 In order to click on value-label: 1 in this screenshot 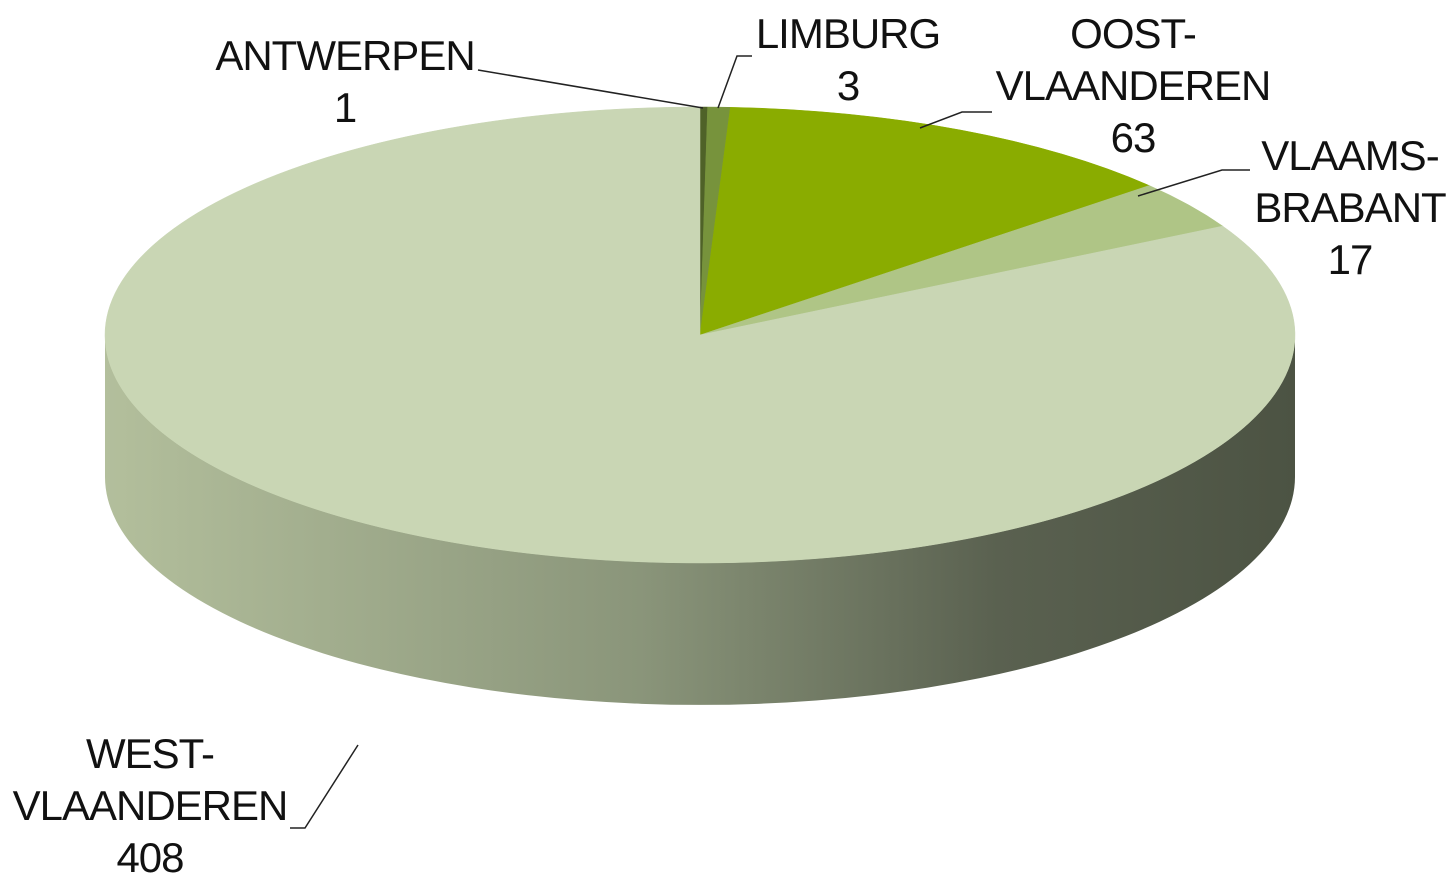, I will do `click(345, 107)`.